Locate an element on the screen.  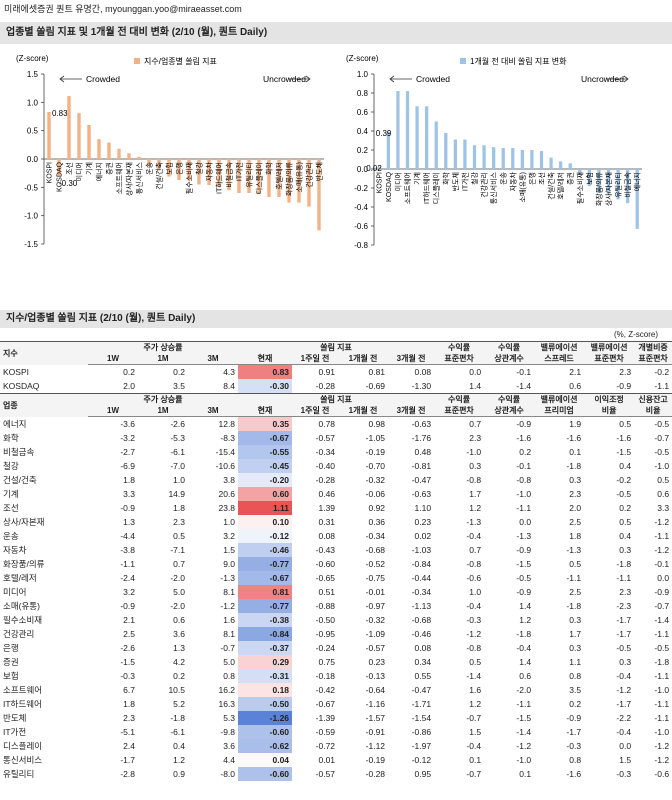
x-tick-label: 소프트웨어 is located at coordinates (407, 188).